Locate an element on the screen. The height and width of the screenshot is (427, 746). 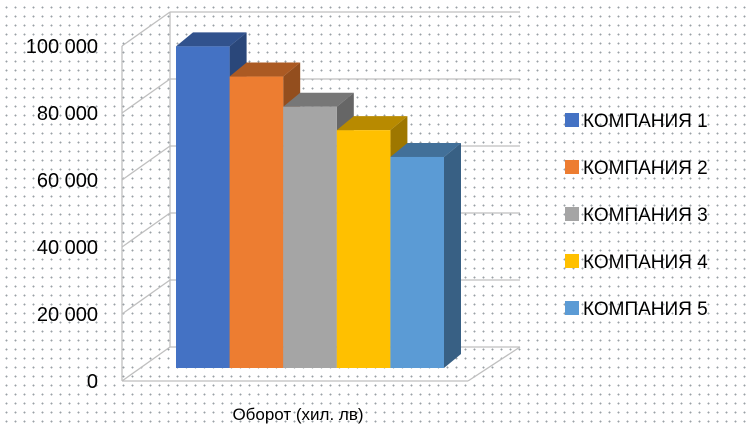
legend-item-2: КОМПАНИЯ 2 is located at coordinates (636, 168).